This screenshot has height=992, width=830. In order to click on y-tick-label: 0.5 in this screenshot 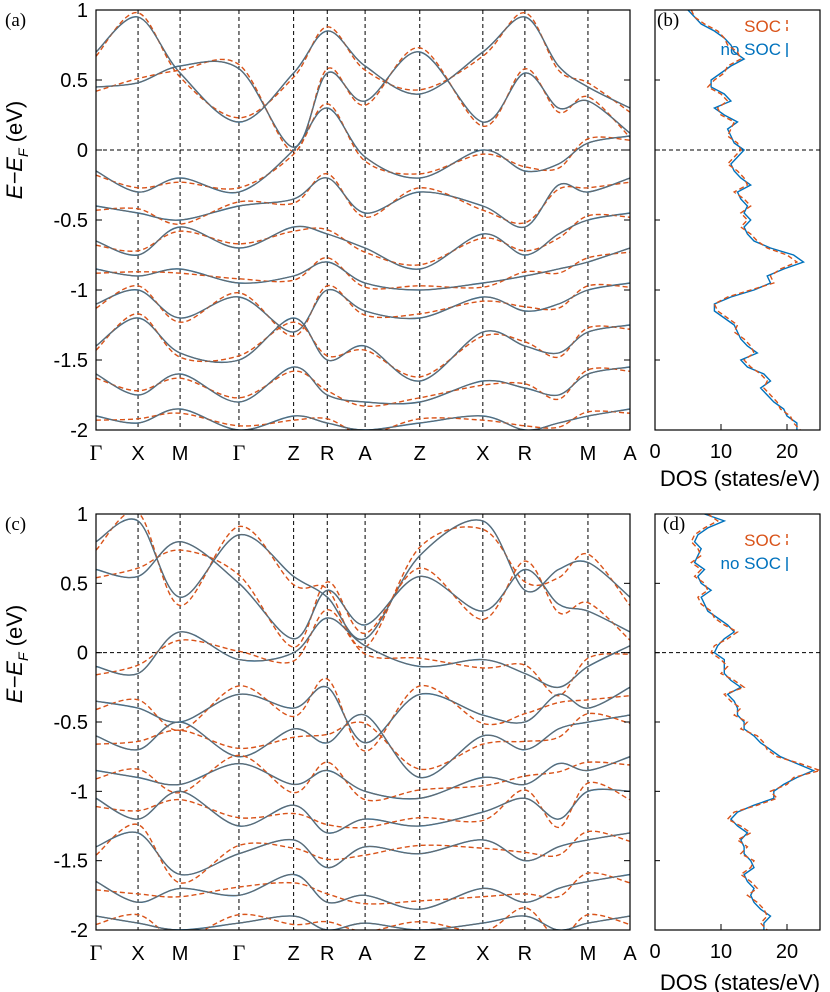, I will do `click(74, 81)`.